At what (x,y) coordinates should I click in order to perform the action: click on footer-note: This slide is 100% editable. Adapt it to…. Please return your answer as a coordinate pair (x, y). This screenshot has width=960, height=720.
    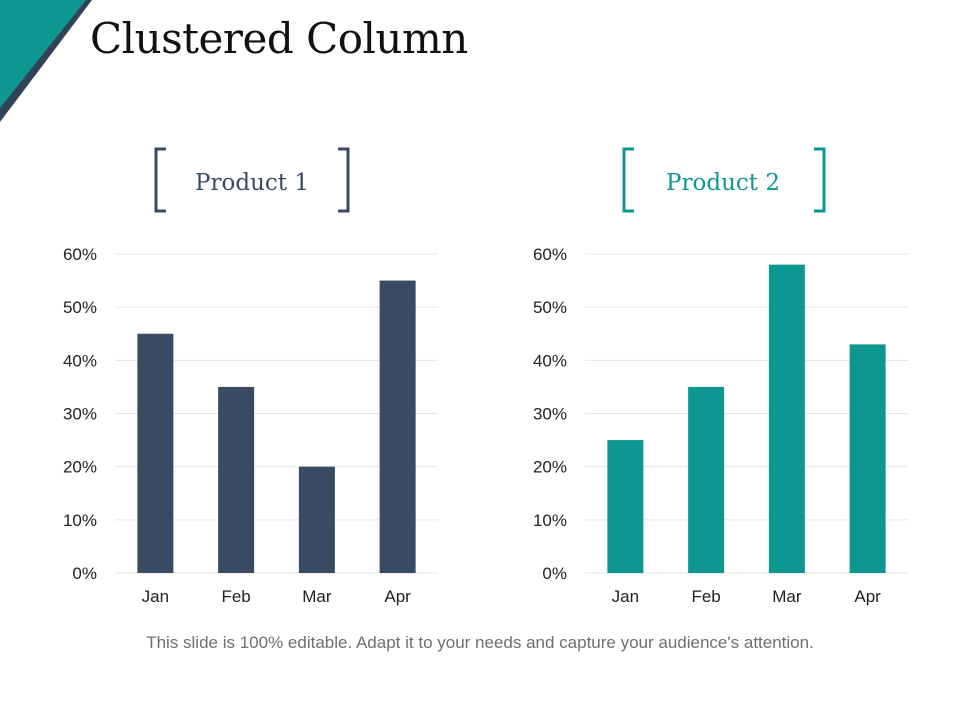
    Looking at the image, I should click on (480, 642).